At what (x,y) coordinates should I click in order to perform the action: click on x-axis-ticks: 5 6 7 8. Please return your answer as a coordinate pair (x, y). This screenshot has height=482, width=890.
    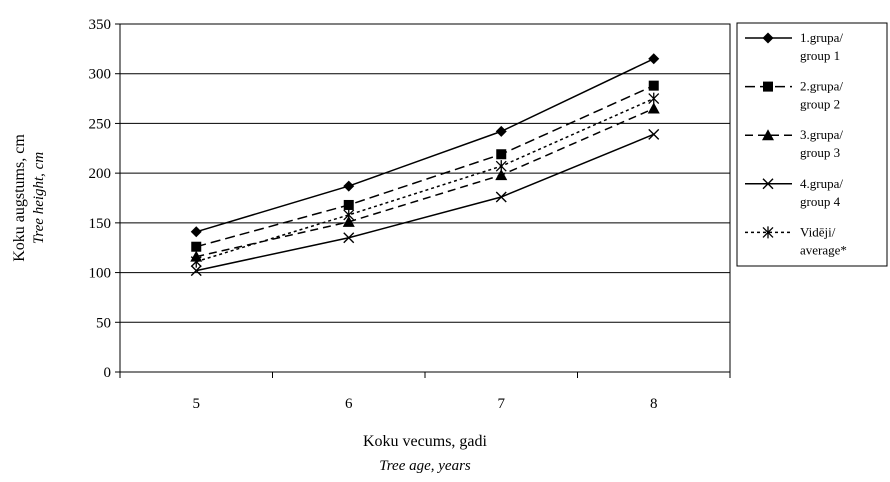
    Looking at the image, I should click on (425, 392).